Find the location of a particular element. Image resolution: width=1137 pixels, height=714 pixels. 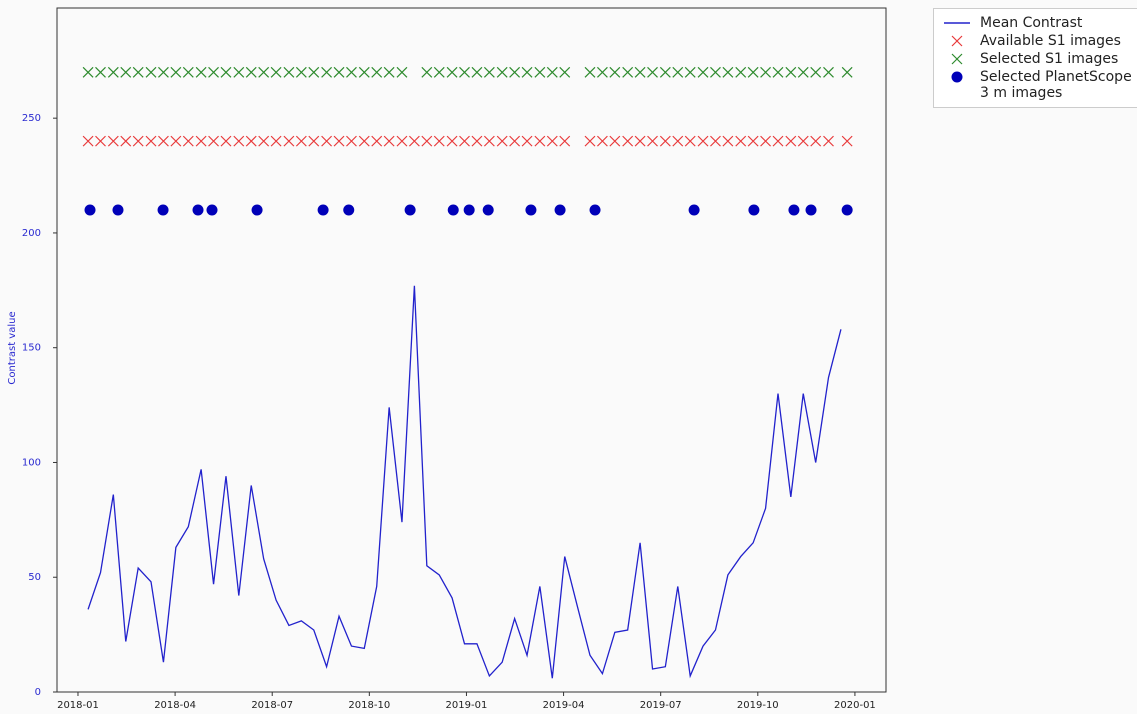

x-tick-label: 2019-10 is located at coordinates (758, 705).